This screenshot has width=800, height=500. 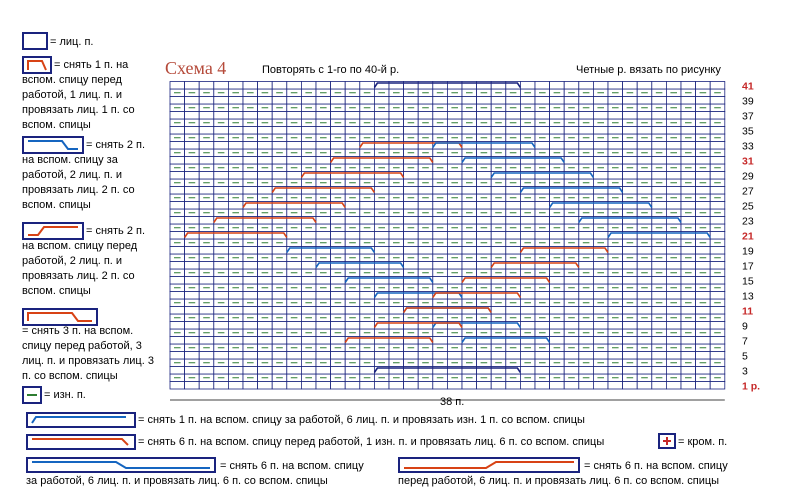 What do you see at coordinates (745, 326) in the screenshot?
I see `row-label: 9` at bounding box center [745, 326].